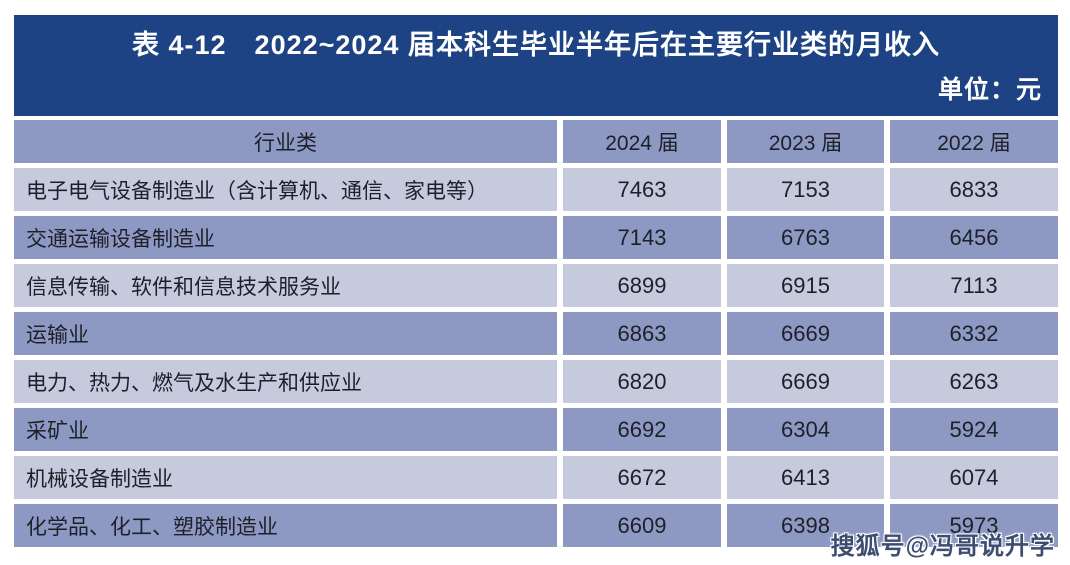  I want to click on value-2023: 6413, so click(805, 477).